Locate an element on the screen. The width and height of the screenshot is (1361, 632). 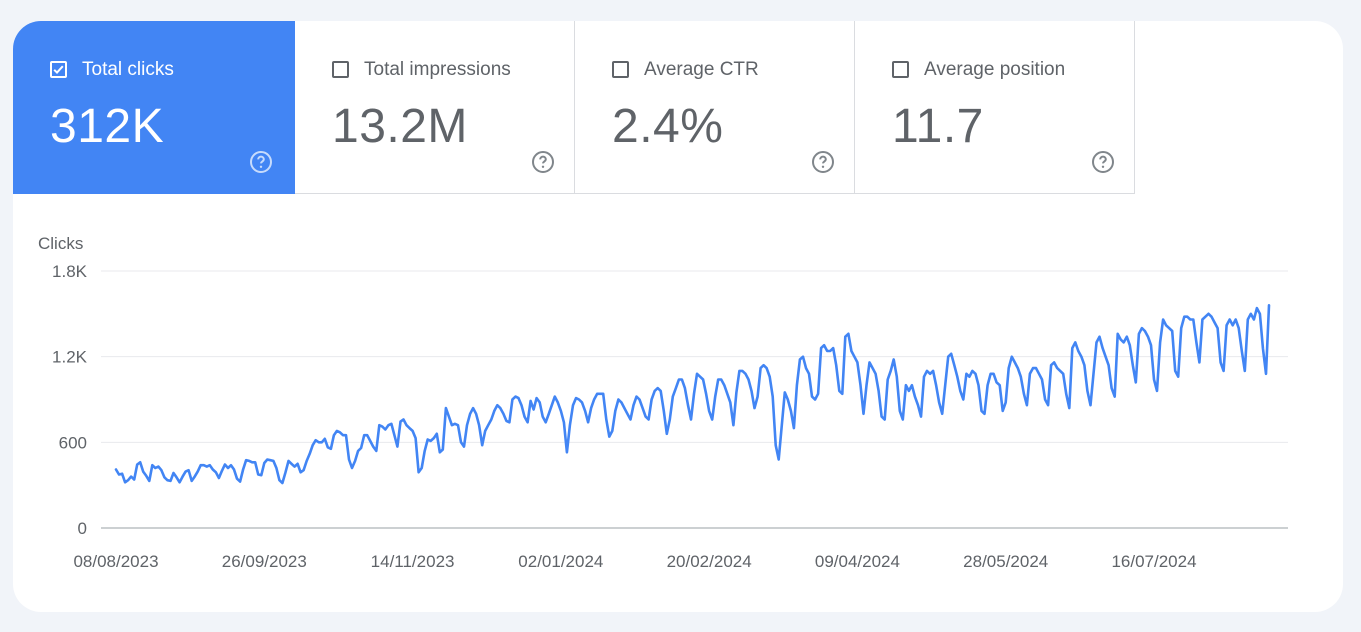
x-tick-label: 08/08/2023 is located at coordinates (115, 561).